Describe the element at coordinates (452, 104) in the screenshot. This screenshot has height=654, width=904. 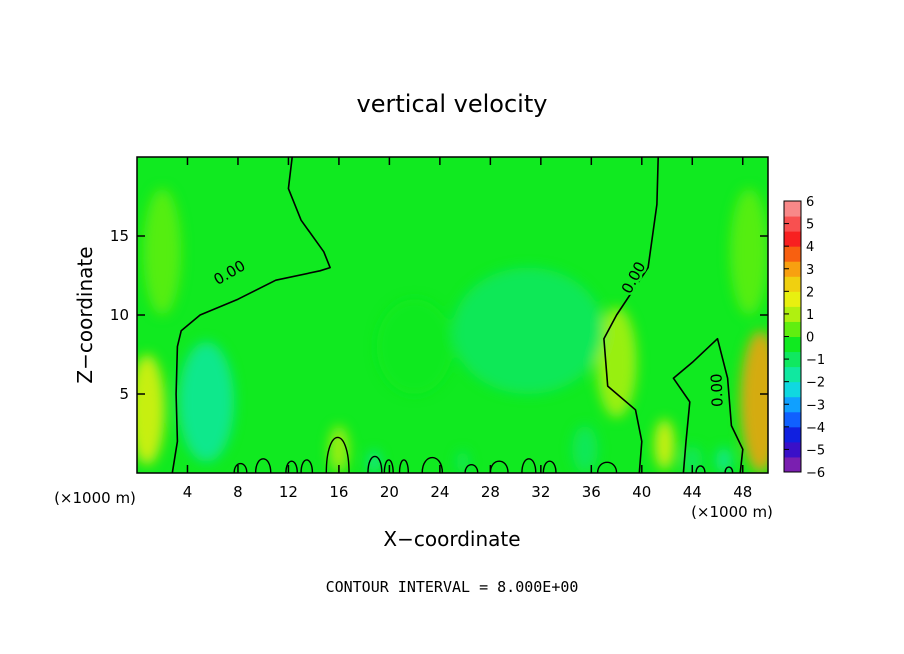
I see `chart-title: vertical velocity` at that location.